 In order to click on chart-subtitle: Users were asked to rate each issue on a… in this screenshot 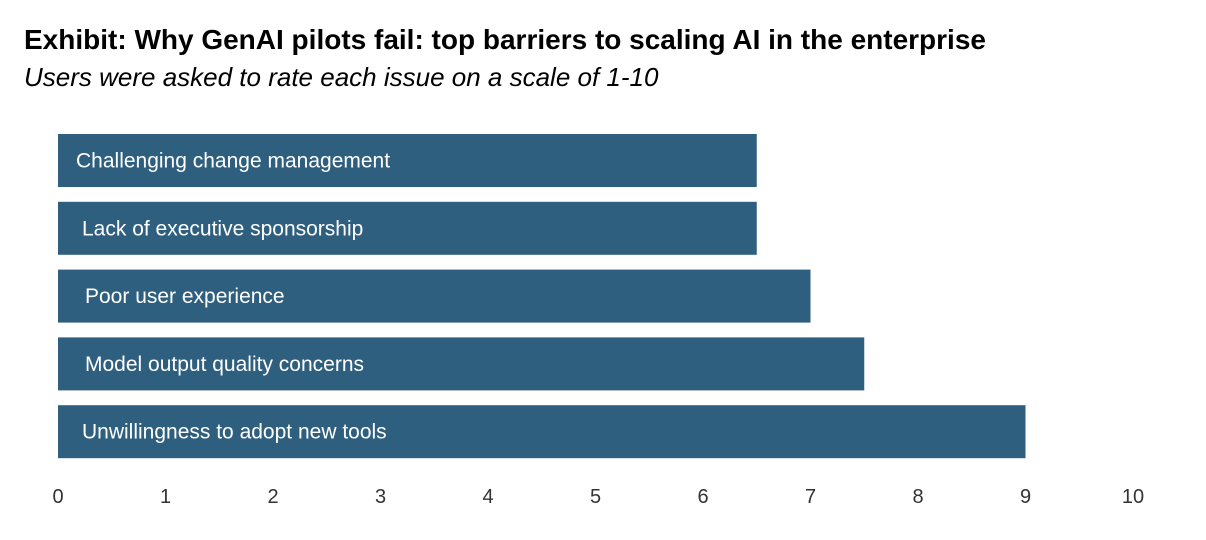, I will do `click(341, 77)`.